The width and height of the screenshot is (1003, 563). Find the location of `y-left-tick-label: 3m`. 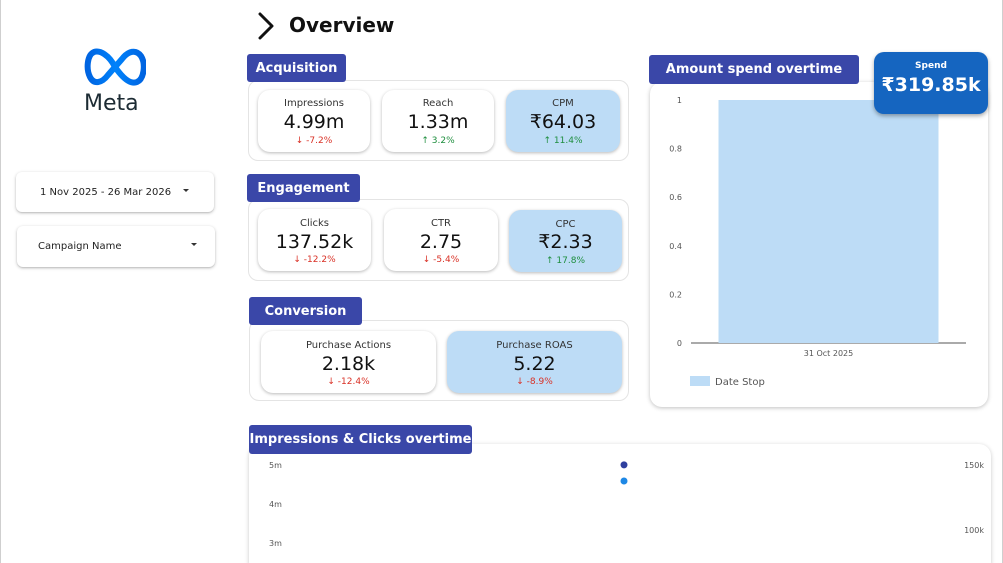

y-left-tick-label: 3m is located at coordinates (275, 543).